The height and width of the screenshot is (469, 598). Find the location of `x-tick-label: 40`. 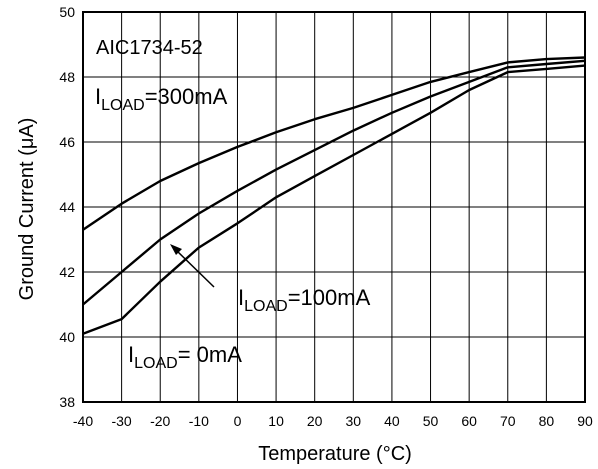

x-tick-label: 40 is located at coordinates (392, 421).